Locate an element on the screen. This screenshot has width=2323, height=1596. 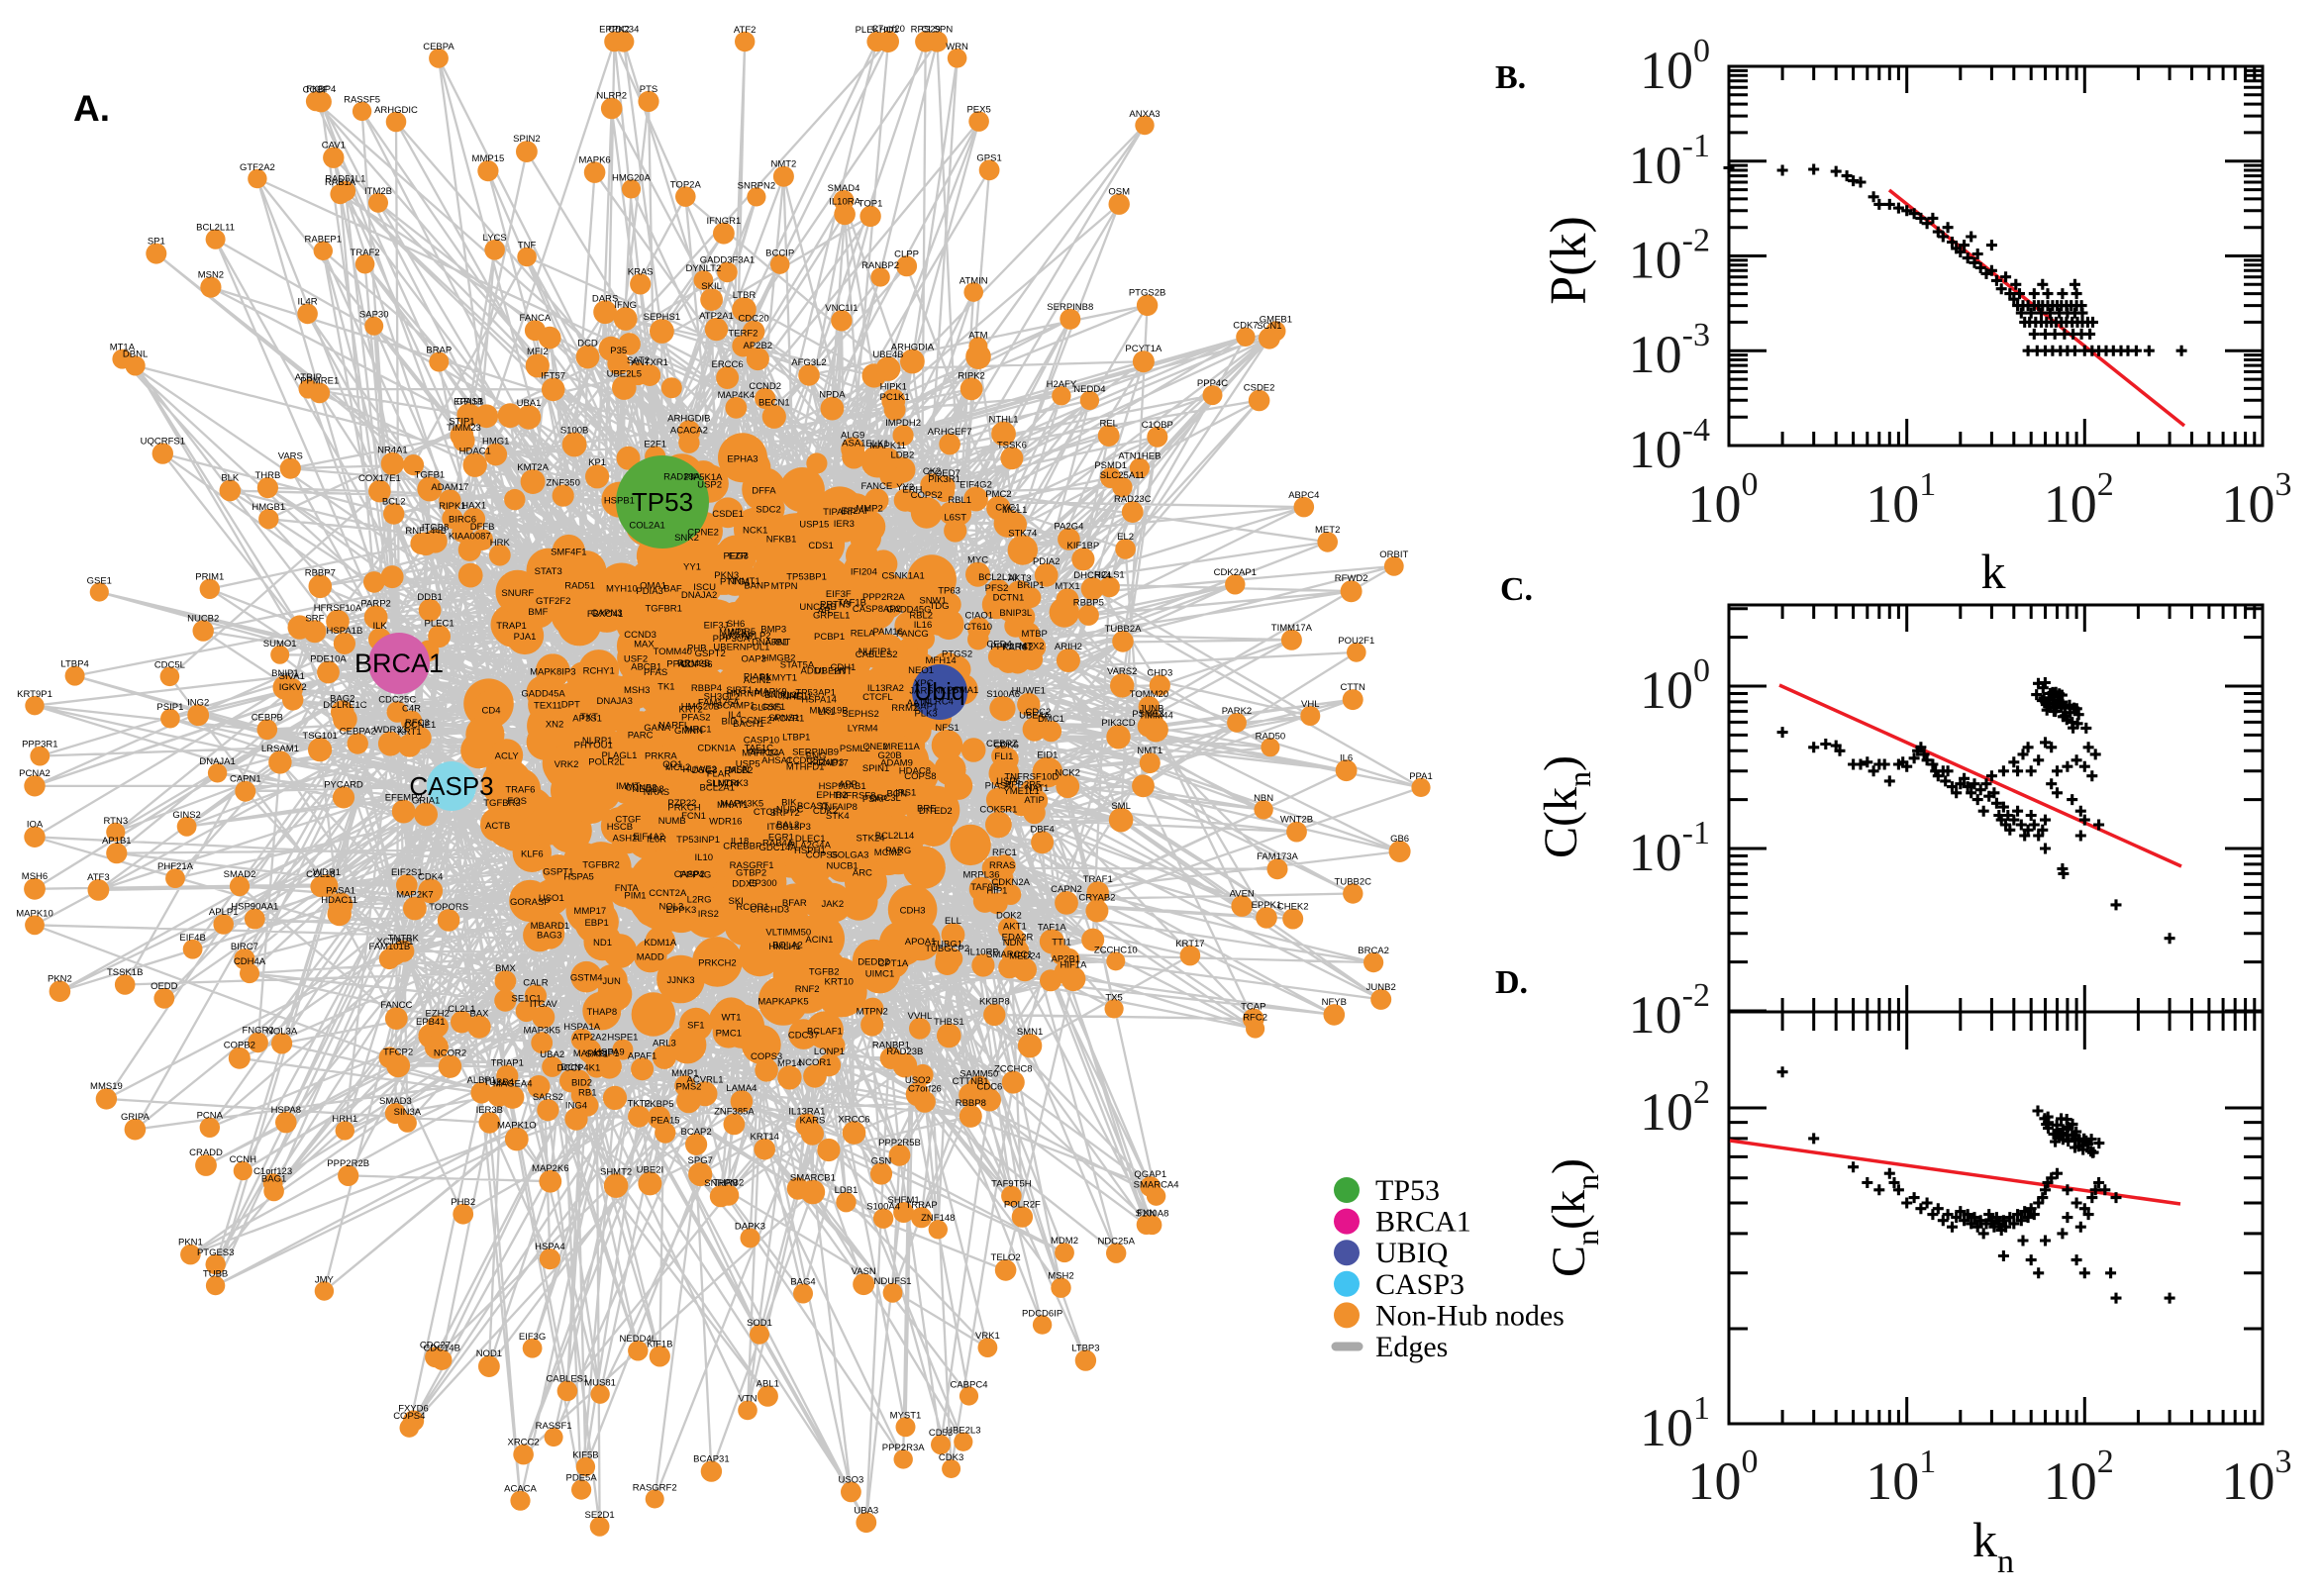
svg-text: COK5R1 is located at coordinates (998, 810).